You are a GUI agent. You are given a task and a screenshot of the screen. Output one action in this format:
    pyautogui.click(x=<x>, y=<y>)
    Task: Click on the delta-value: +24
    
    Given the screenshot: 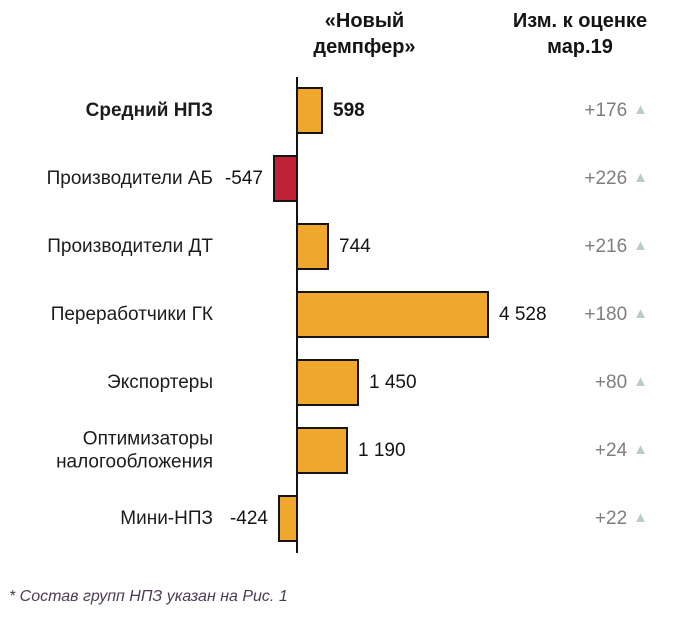 What is the action you would take?
    pyautogui.click(x=611, y=450)
    